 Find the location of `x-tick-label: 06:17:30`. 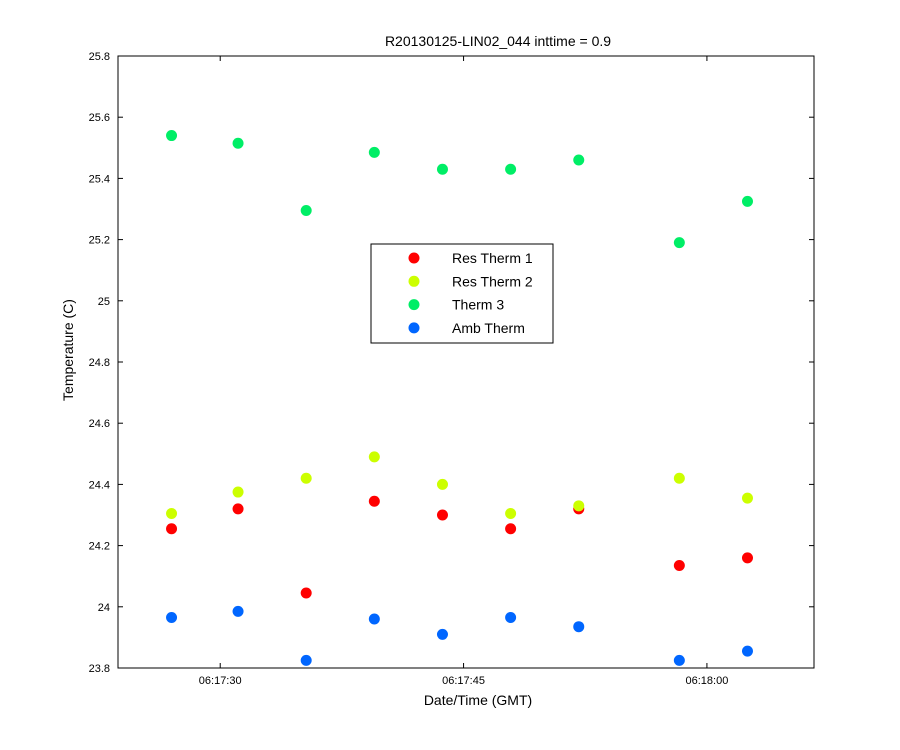

x-tick-label: 06:17:30 is located at coordinates (220, 681).